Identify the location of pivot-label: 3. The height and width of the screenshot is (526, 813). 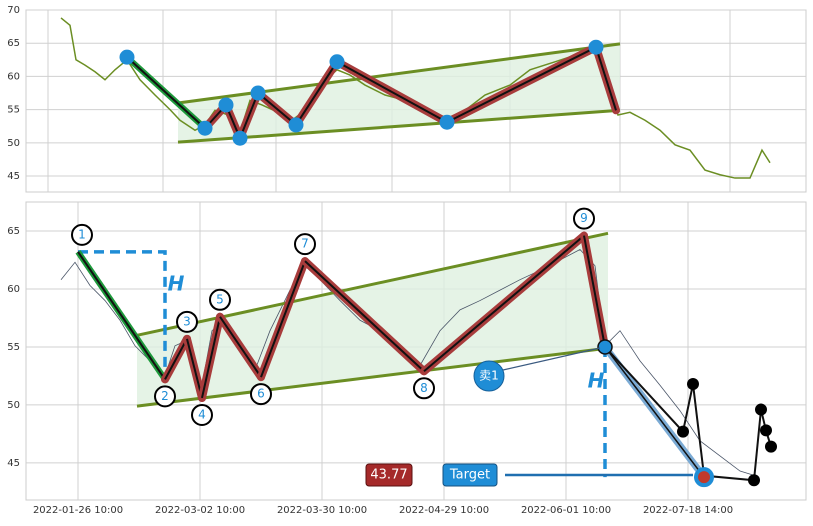
(187, 321).